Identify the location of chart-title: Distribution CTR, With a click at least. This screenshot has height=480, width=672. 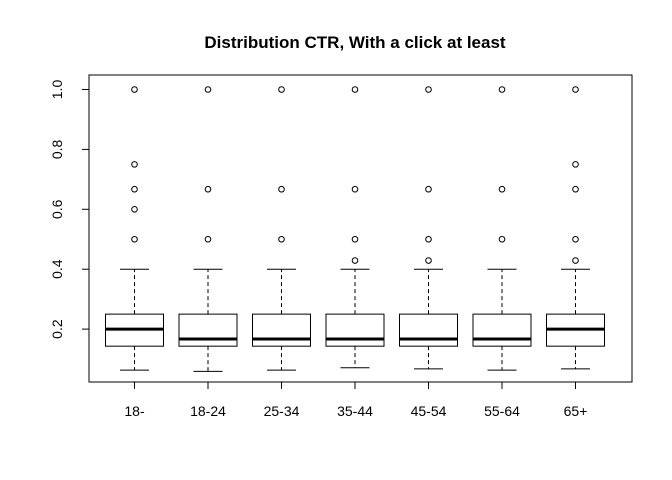
(355, 42).